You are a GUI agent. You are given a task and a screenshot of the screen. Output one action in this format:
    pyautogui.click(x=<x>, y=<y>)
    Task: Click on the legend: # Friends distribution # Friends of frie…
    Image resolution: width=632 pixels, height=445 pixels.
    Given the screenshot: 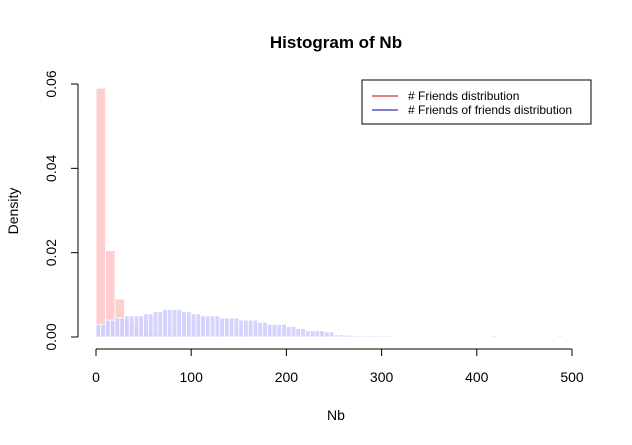 What is the action you would take?
    pyautogui.click(x=476, y=102)
    